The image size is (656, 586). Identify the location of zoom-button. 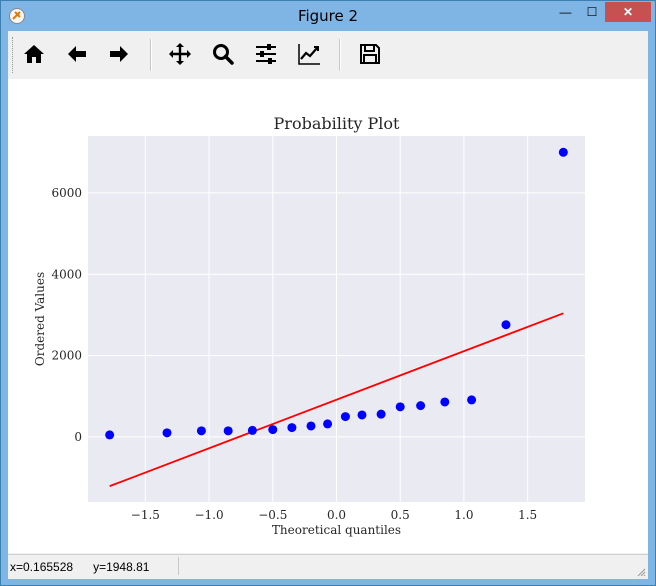
(223, 54).